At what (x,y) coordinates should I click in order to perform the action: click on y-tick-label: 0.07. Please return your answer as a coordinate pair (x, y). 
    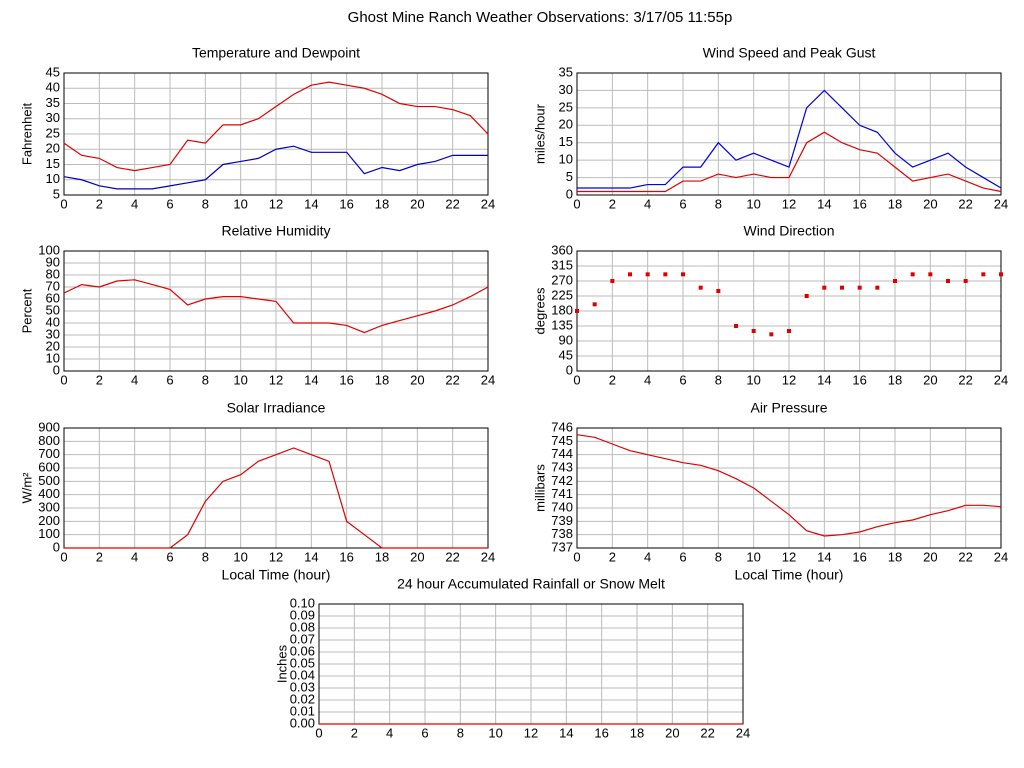
    Looking at the image, I should click on (302, 638).